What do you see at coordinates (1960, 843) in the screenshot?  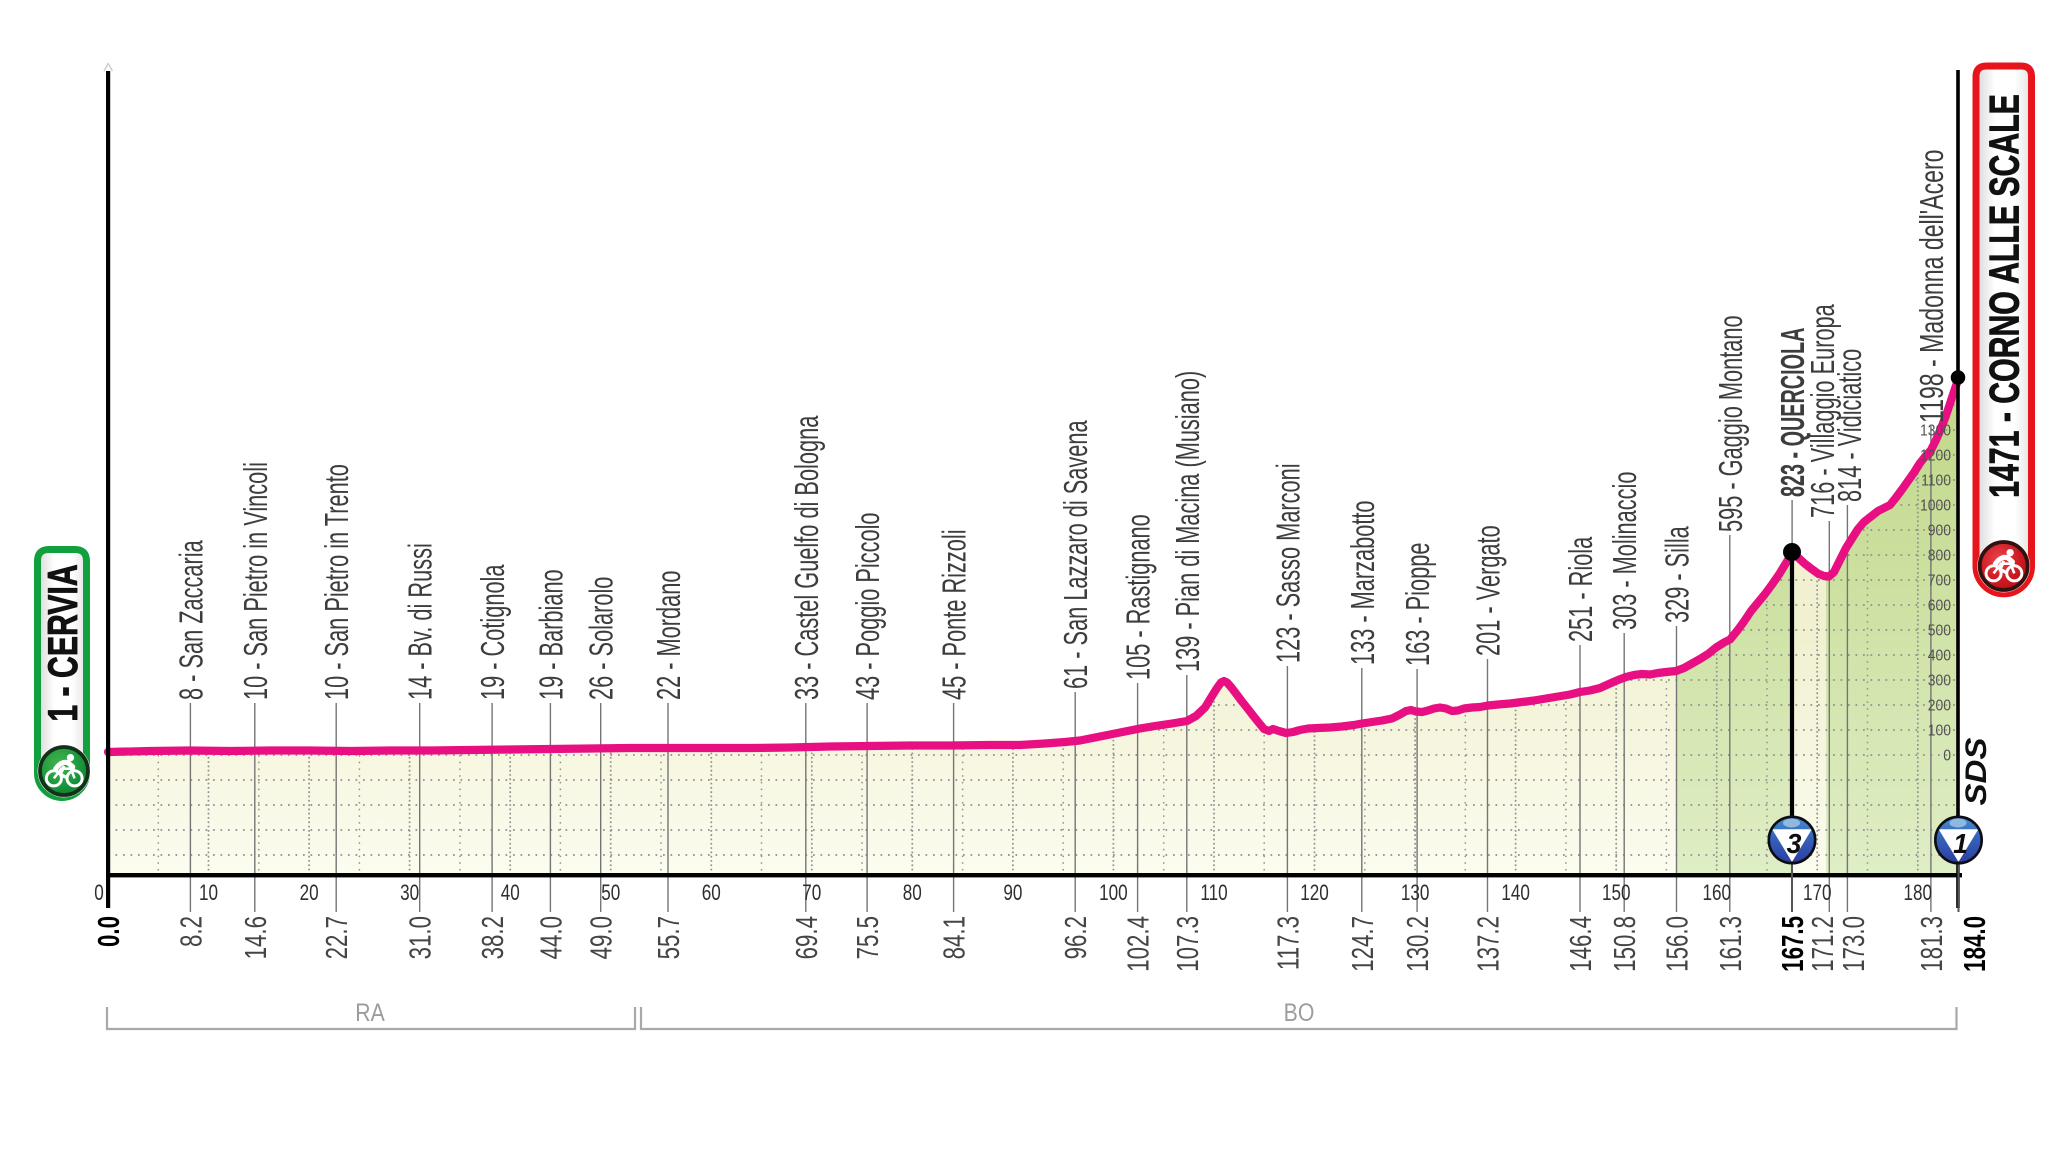 I see `svg-text: 1` at bounding box center [1960, 843].